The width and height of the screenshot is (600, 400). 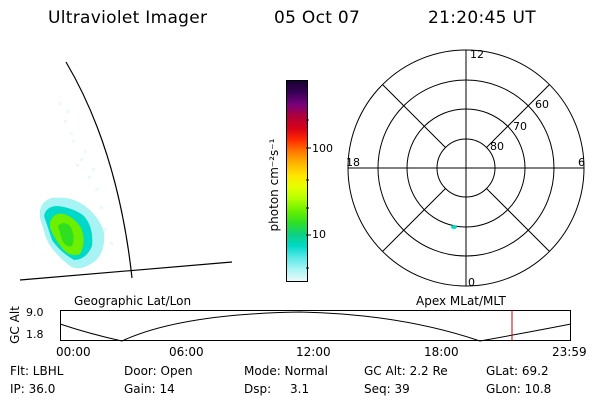 I want to click on lat-60-label: 60, so click(x=542, y=104).